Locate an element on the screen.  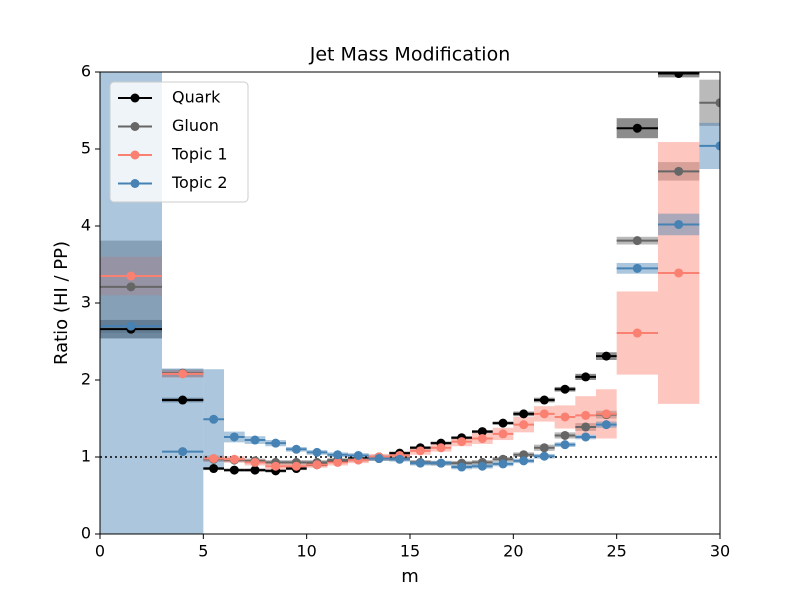
y-tick-label: 5 is located at coordinates (86, 148).